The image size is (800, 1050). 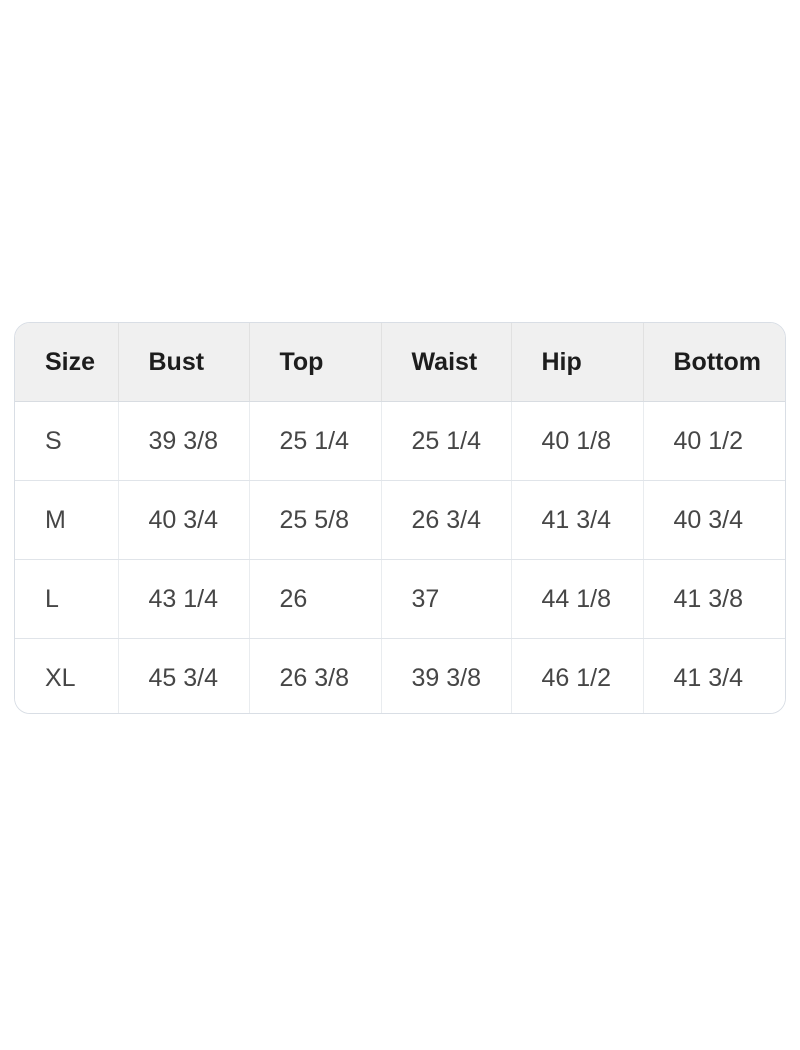 What do you see at coordinates (315, 599) in the screenshot?
I see `value-cell: 26` at bounding box center [315, 599].